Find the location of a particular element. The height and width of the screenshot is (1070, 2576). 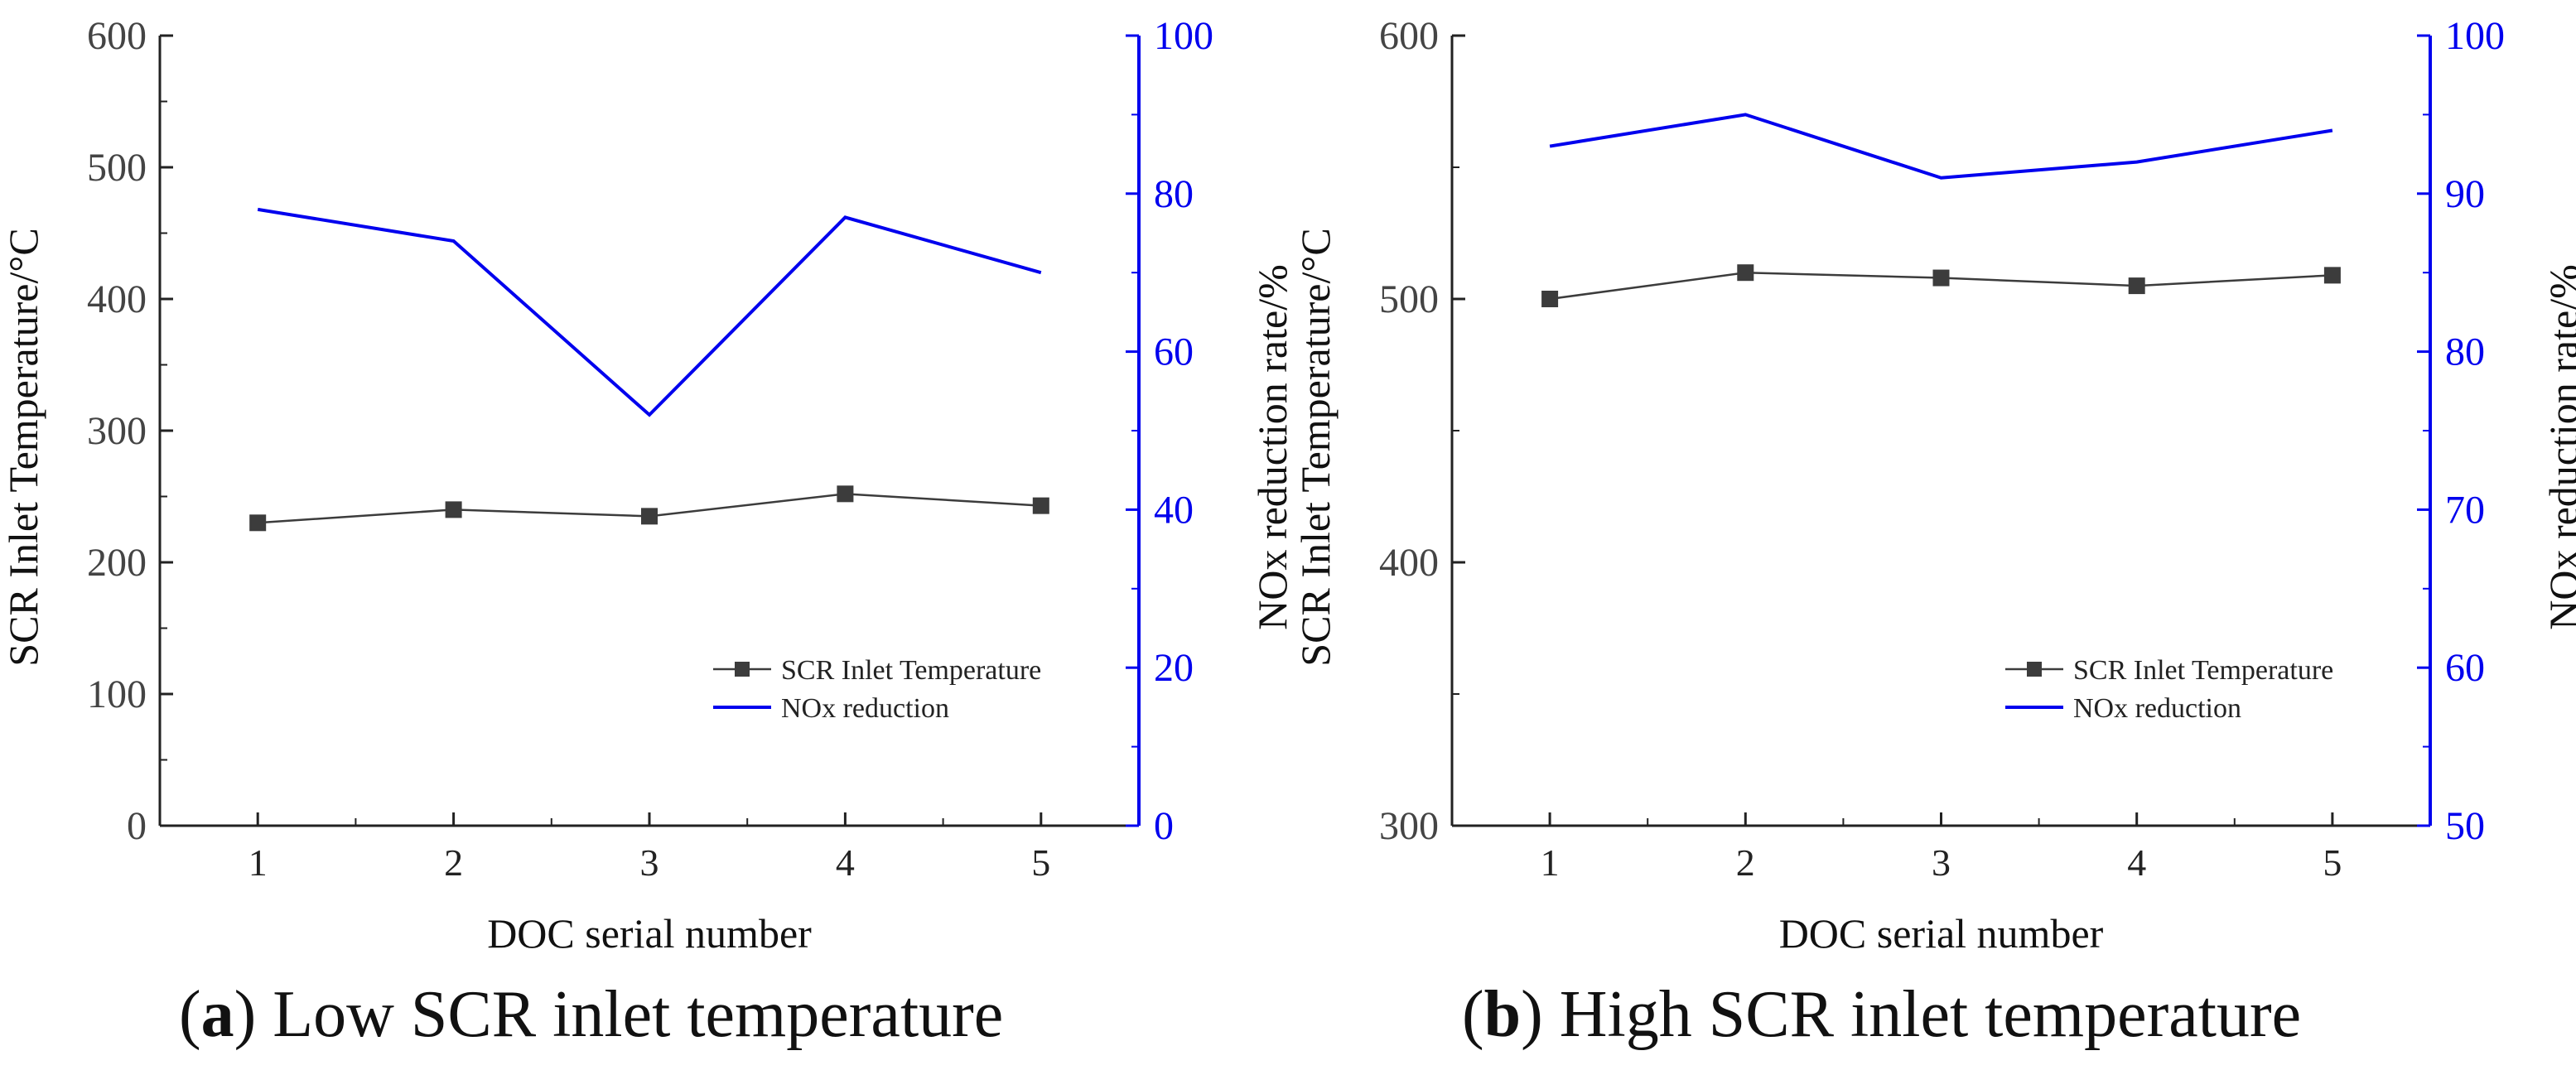

left-tick-label: 100 is located at coordinates (117, 694).